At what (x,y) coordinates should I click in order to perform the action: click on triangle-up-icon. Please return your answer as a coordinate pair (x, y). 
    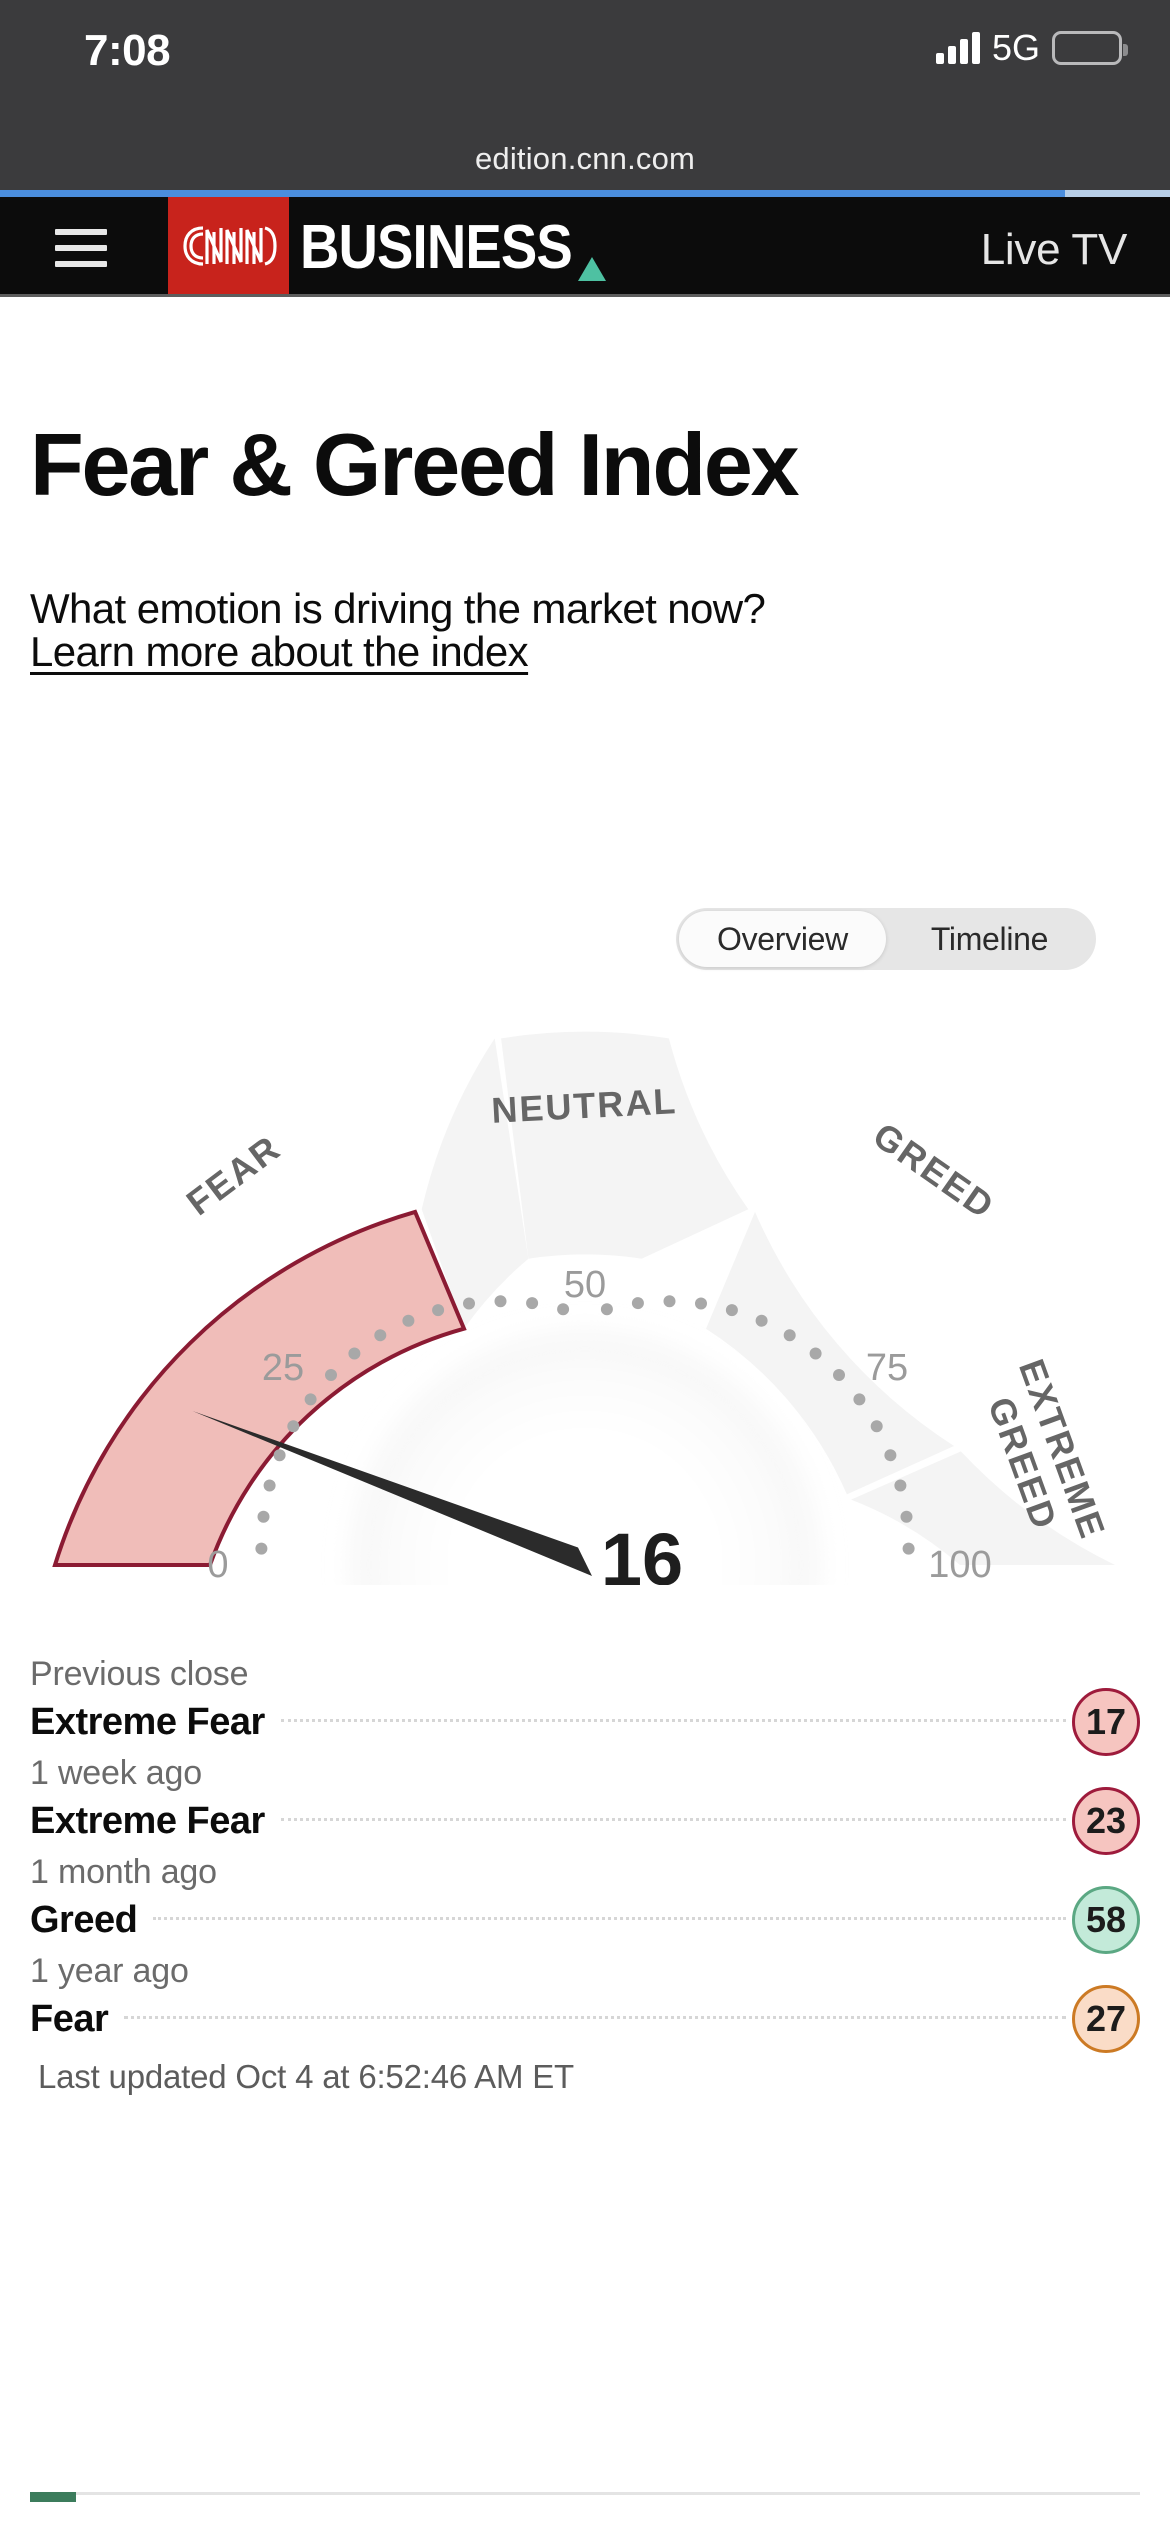
    Looking at the image, I should click on (592, 269).